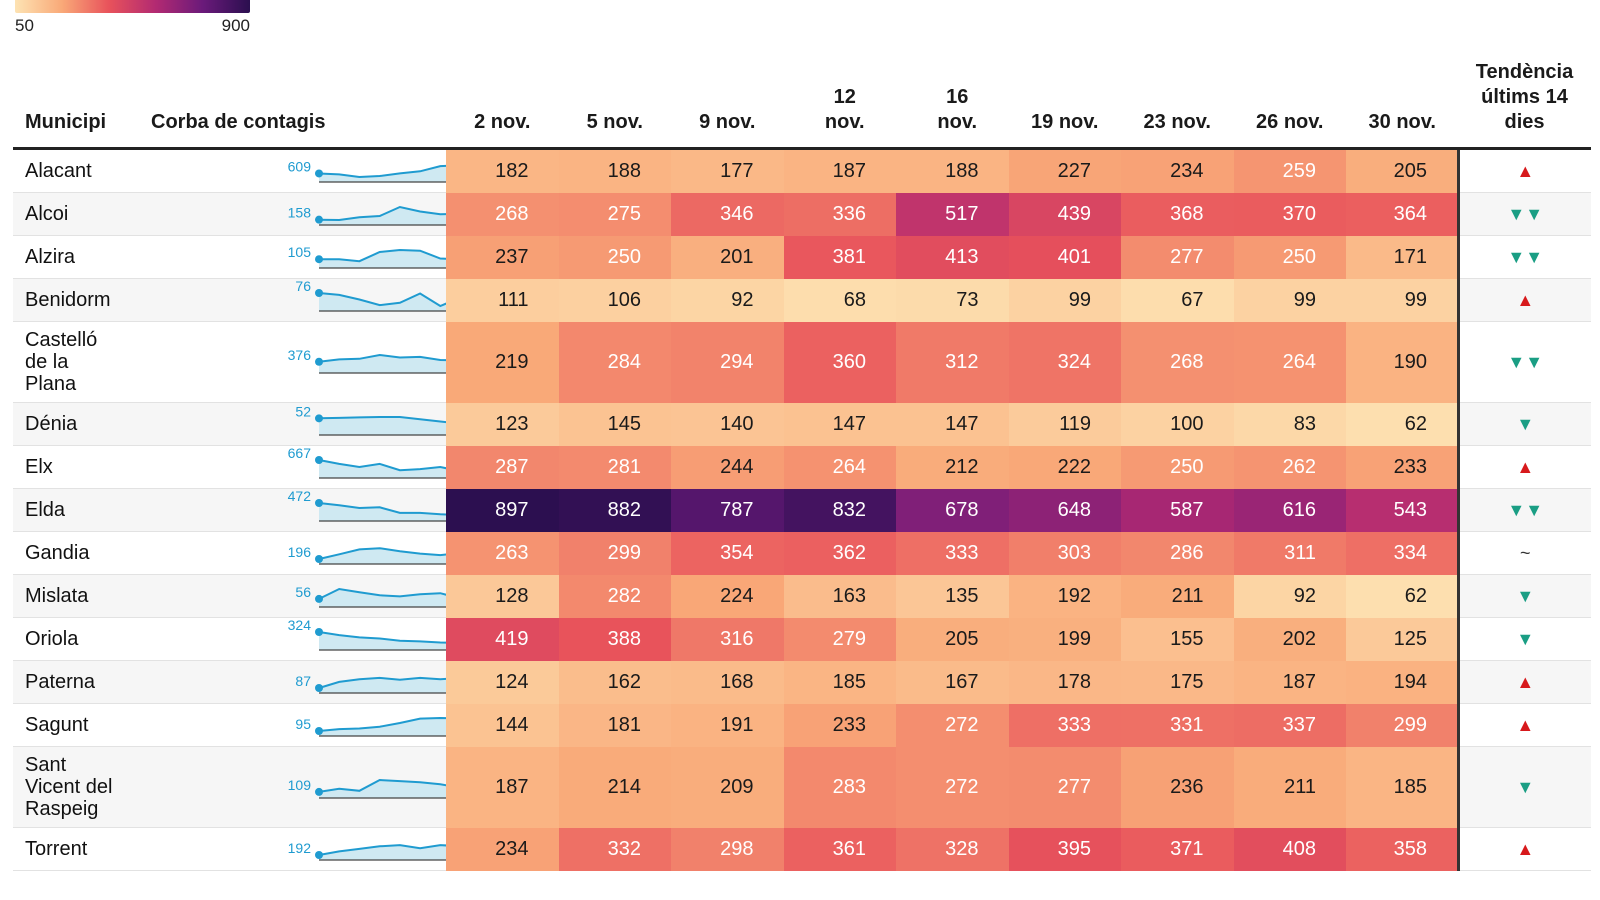 The width and height of the screenshot is (1600, 900). I want to click on value-cell: 92, so click(1289, 596).